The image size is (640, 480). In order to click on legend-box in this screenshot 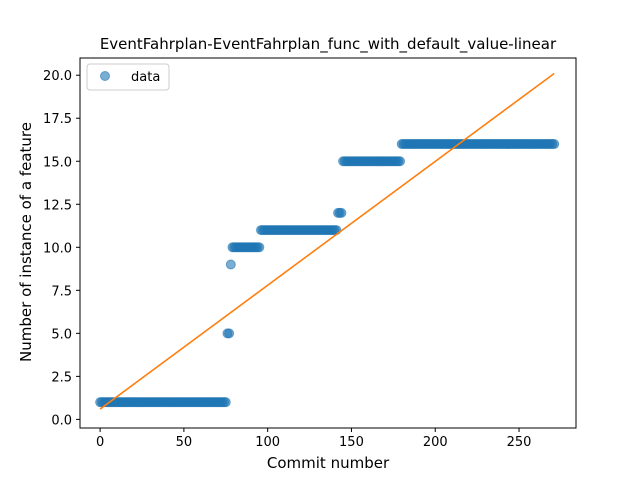, I will do `click(128, 77)`.